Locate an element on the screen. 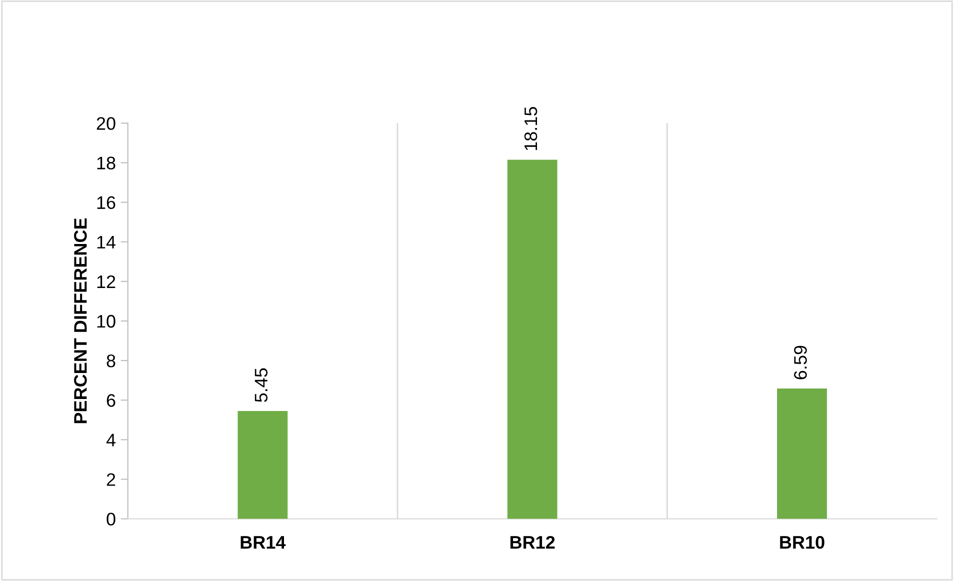  x-tick-label: BR10 is located at coordinates (802, 542).